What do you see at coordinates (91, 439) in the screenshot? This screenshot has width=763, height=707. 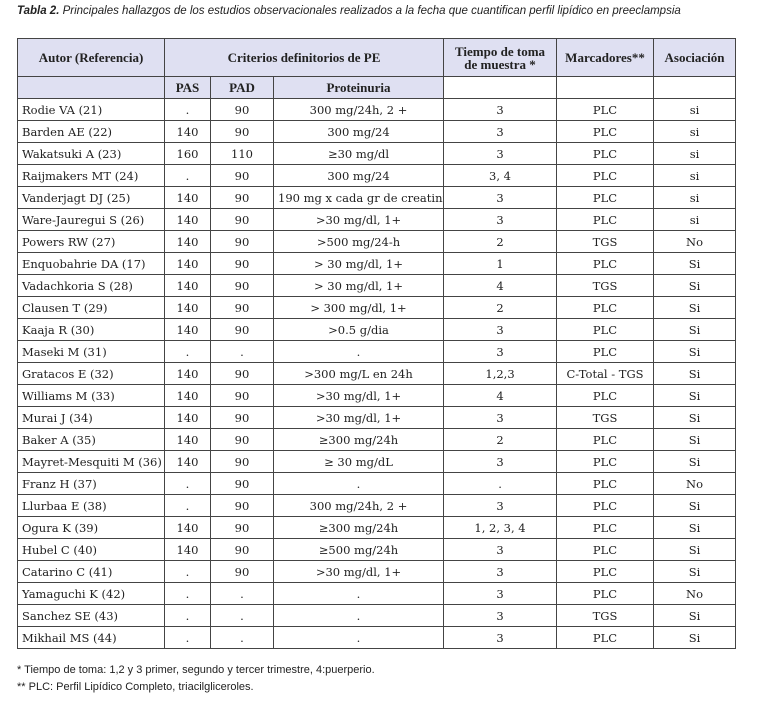 I see `table-cell: Baker A (35)` at bounding box center [91, 439].